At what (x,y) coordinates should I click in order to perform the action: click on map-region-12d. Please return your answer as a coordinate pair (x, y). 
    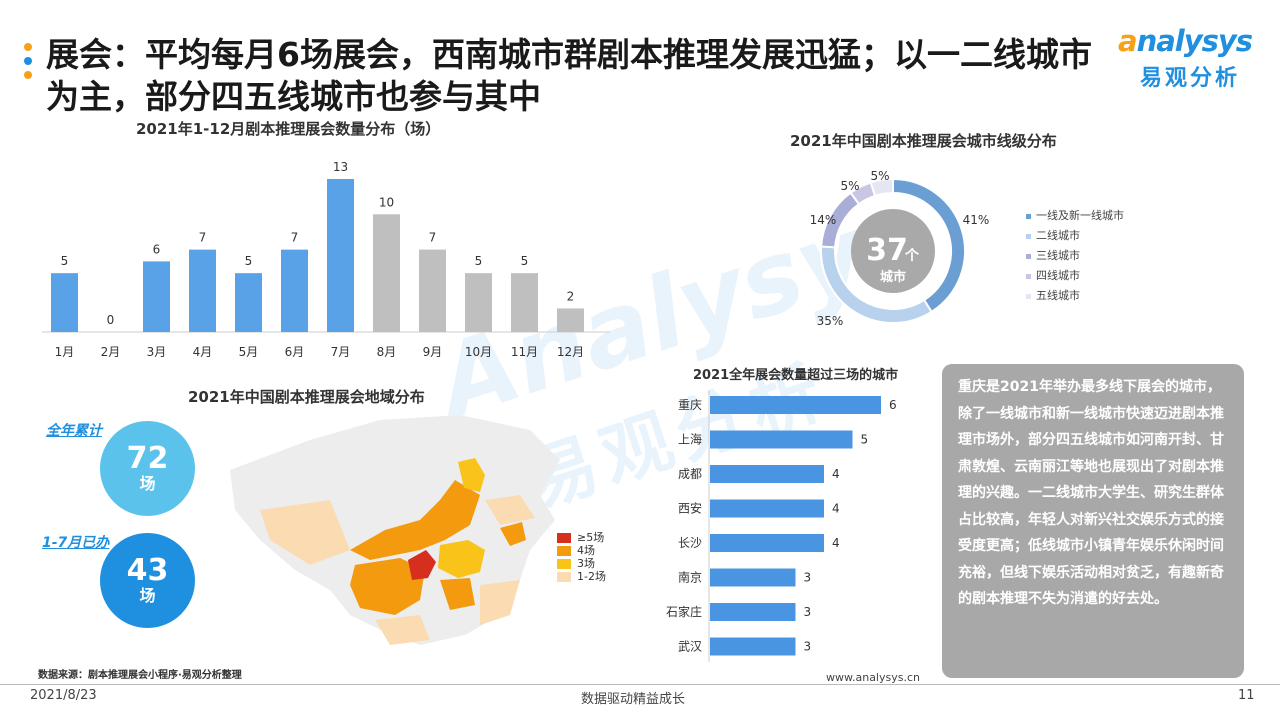
    Looking at the image, I should click on (402, 630).